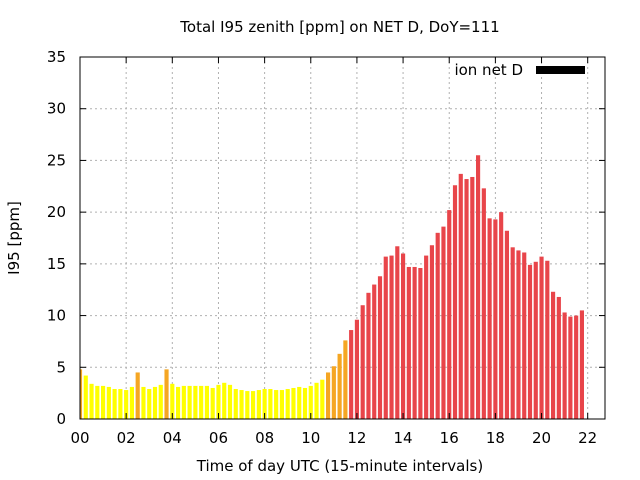 This screenshot has height=480, width=640. Describe the element at coordinates (79, 438) in the screenshot. I see `x-tick-label: 00` at that location.